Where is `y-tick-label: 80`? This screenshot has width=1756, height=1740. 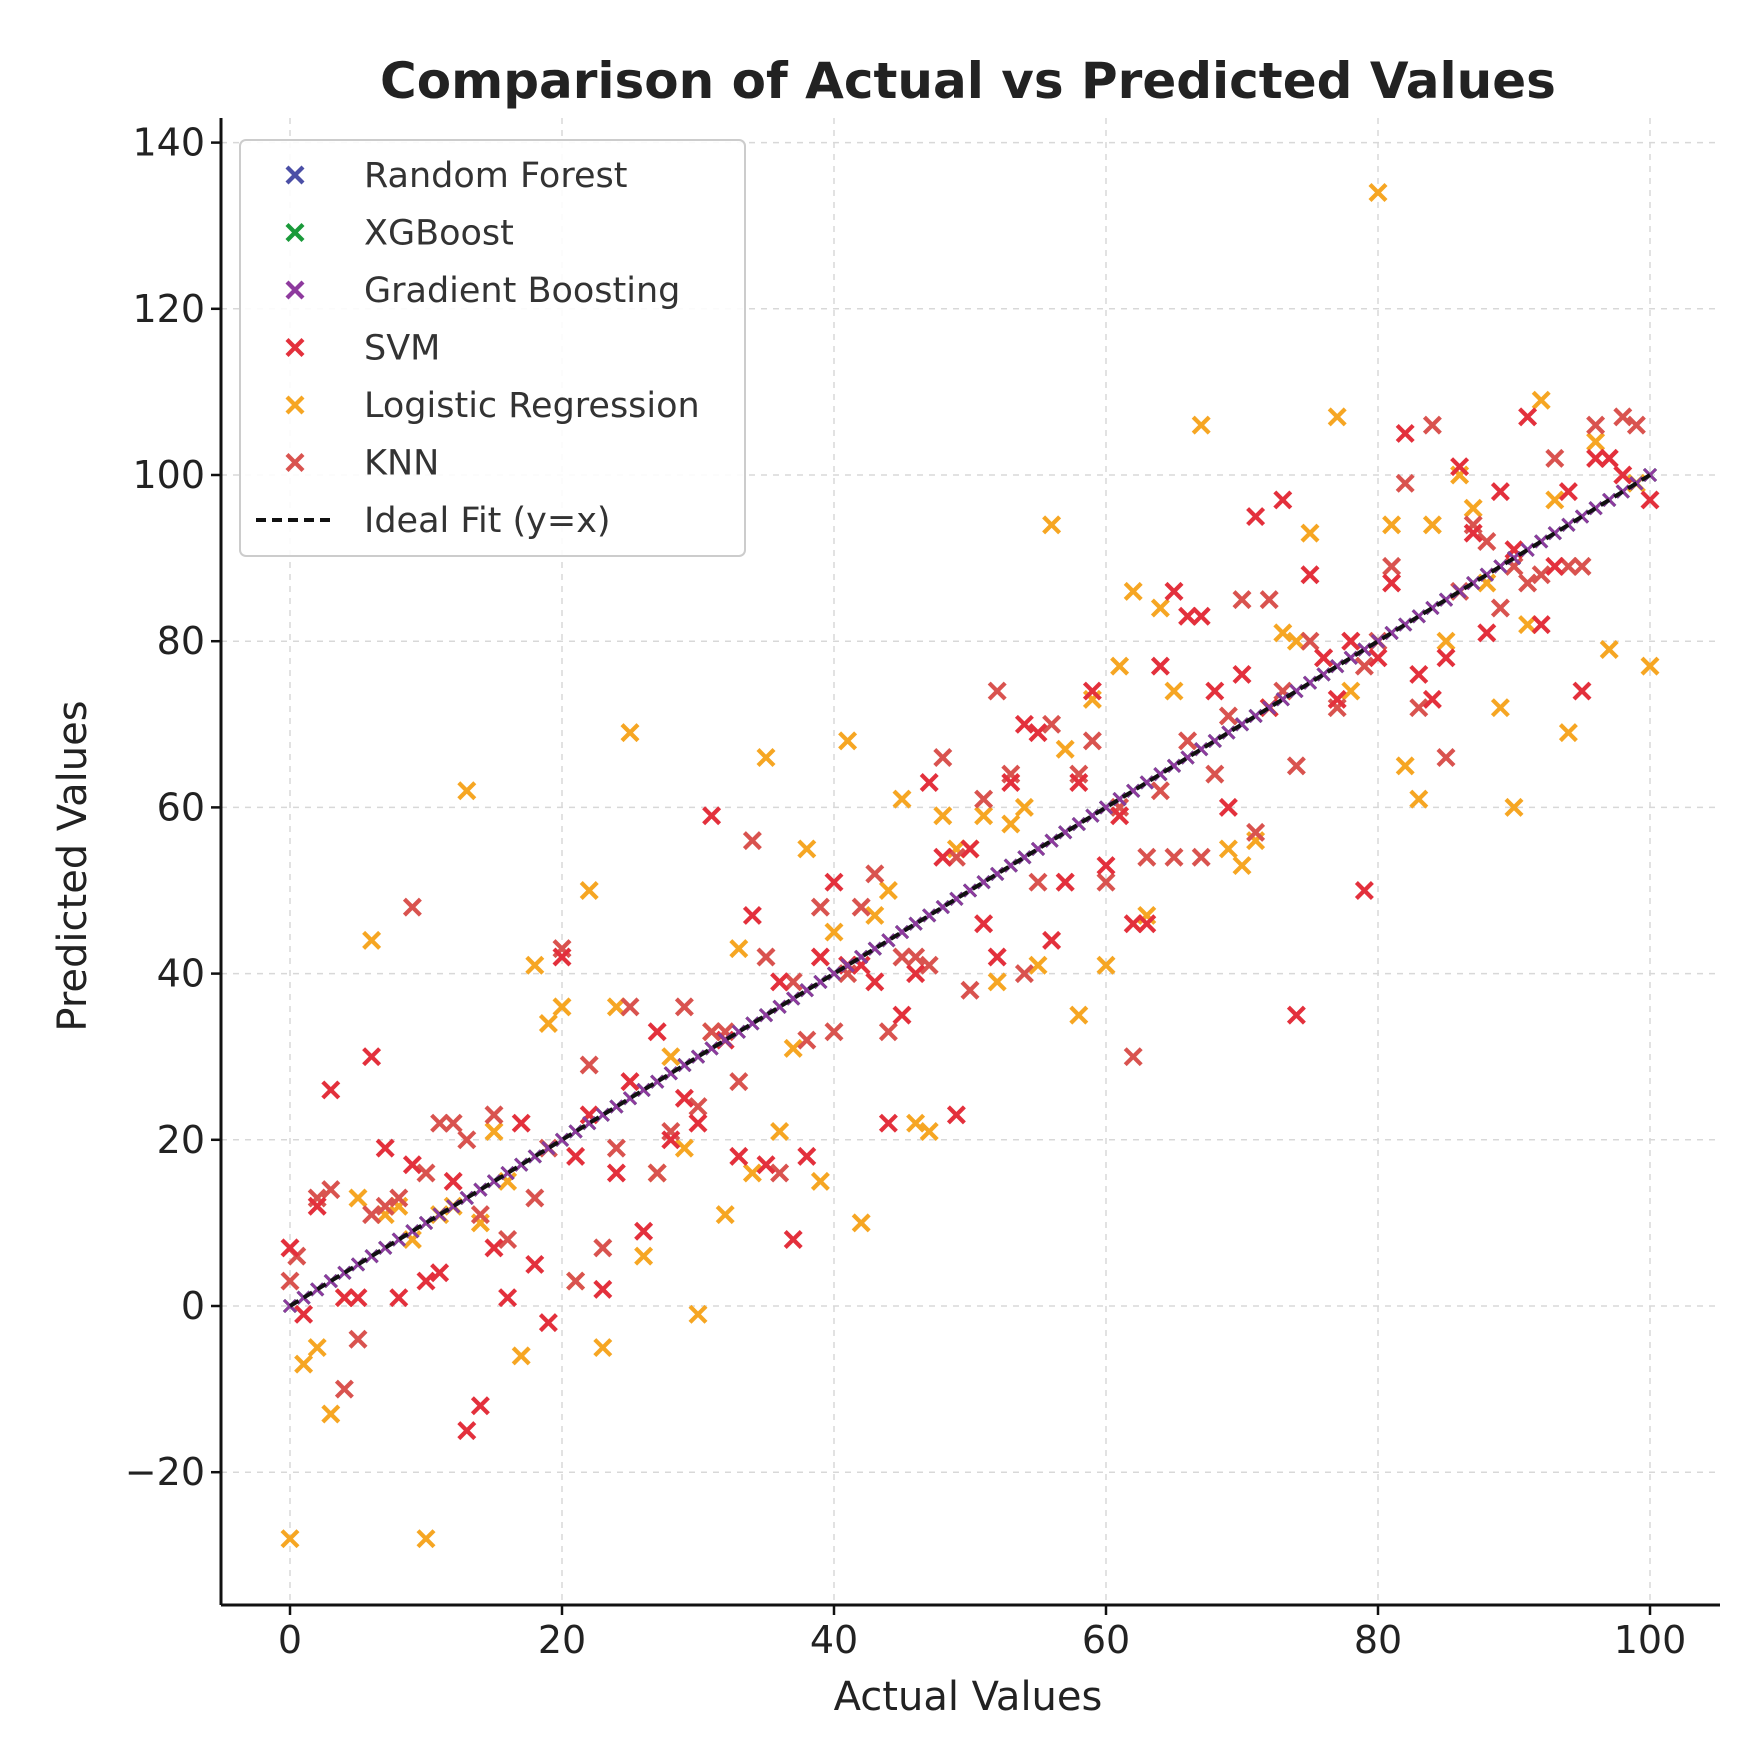 y-tick-label: 80 is located at coordinates (181, 641).